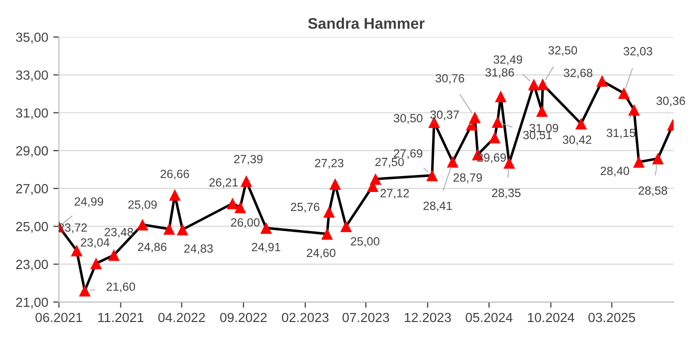  What do you see at coordinates (577, 141) in the screenshot?
I see `data-label: 30,42` at bounding box center [577, 141].